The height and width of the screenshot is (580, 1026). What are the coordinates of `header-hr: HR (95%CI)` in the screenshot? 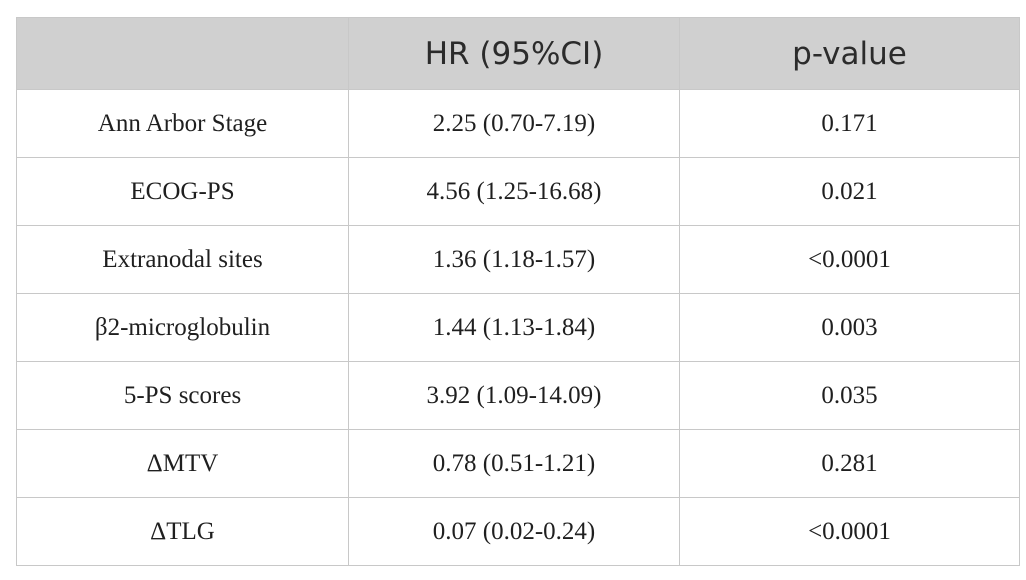 It's located at (514, 53).